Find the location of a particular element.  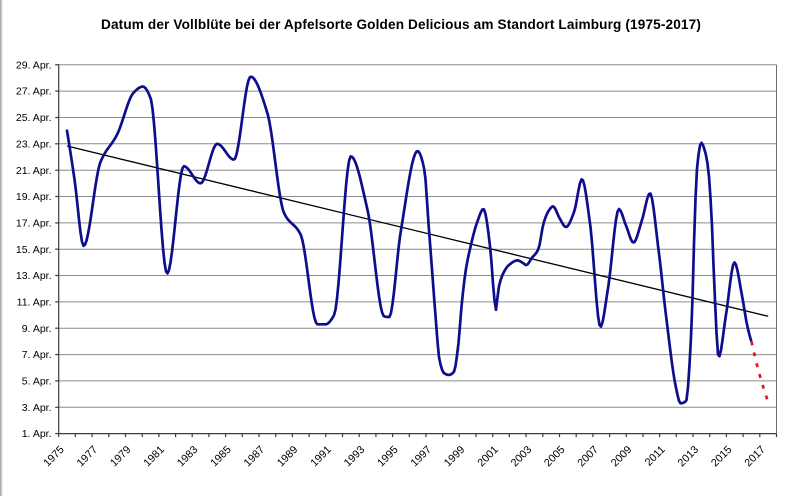

svg-text: 21. Apr. is located at coordinates (34, 171).